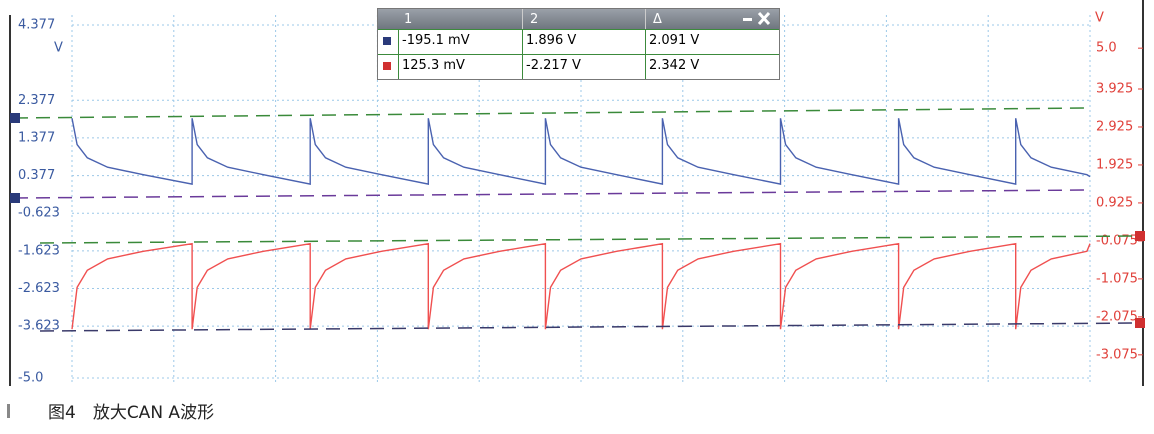 This screenshot has width=1154, height=434. I want to click on y-tick-label: 1.377, so click(36, 137).